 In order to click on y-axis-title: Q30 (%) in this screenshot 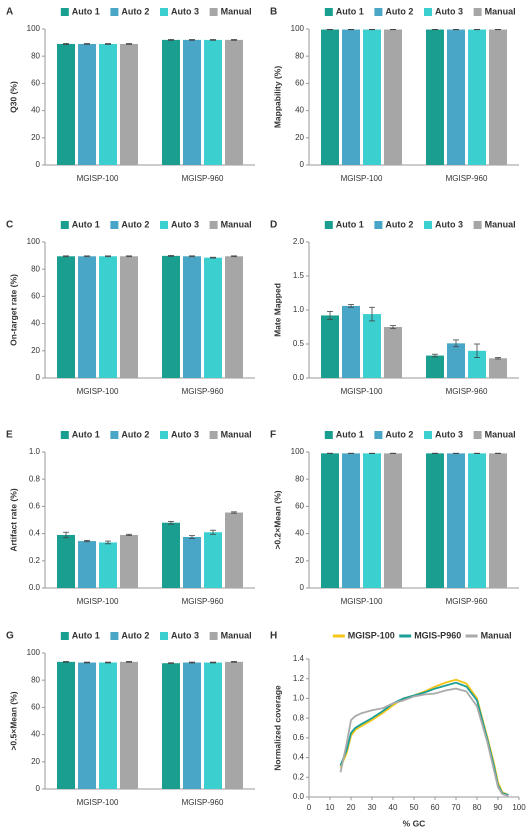, I will do `click(13, 97)`.